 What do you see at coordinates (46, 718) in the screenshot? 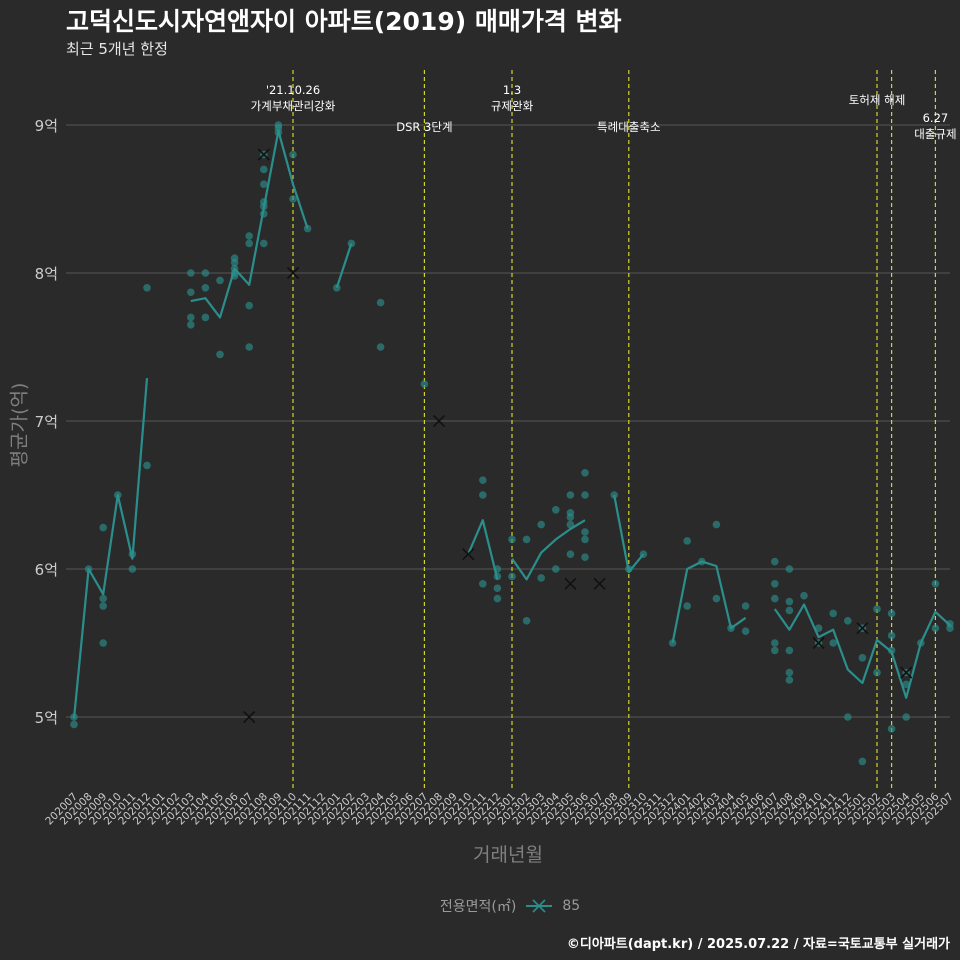
I see `y-tick-label: 5억` at bounding box center [46, 718].